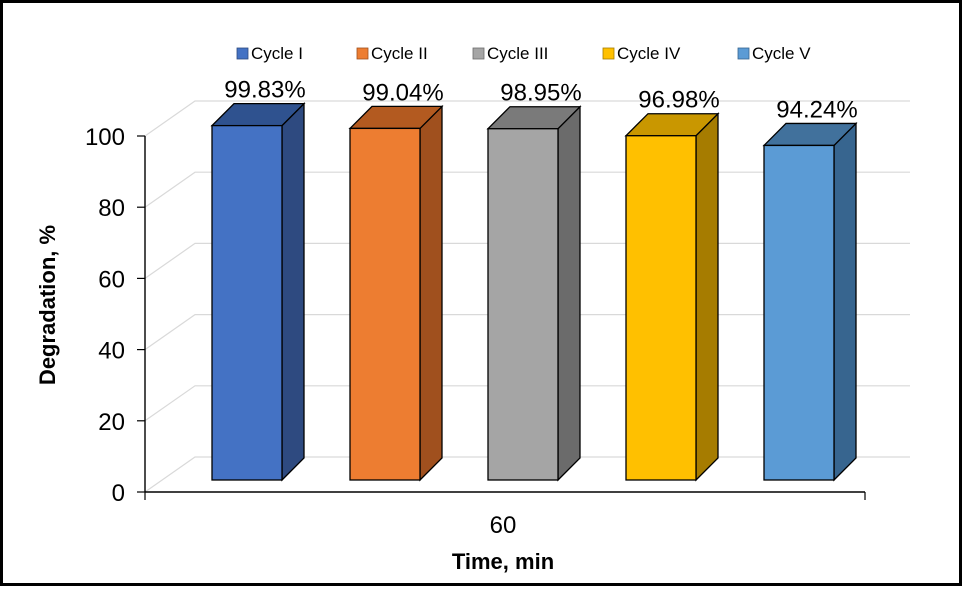 Image resolution: width=962 pixels, height=589 pixels. I want to click on data-label: 98.95%, so click(540, 93).